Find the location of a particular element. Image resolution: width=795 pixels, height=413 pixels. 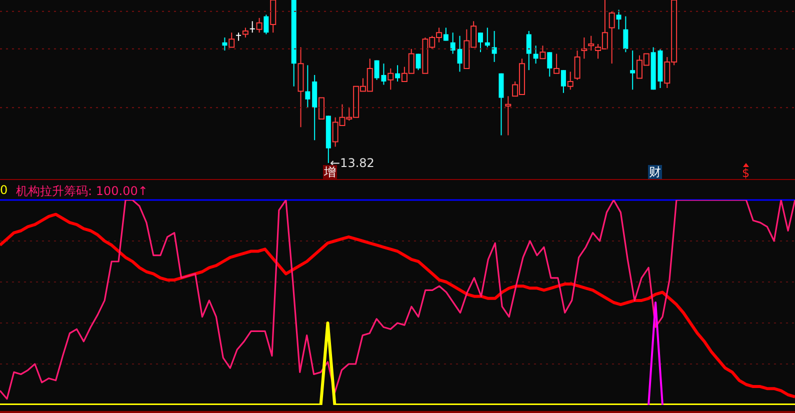

text: 增 is located at coordinates (330, 172).